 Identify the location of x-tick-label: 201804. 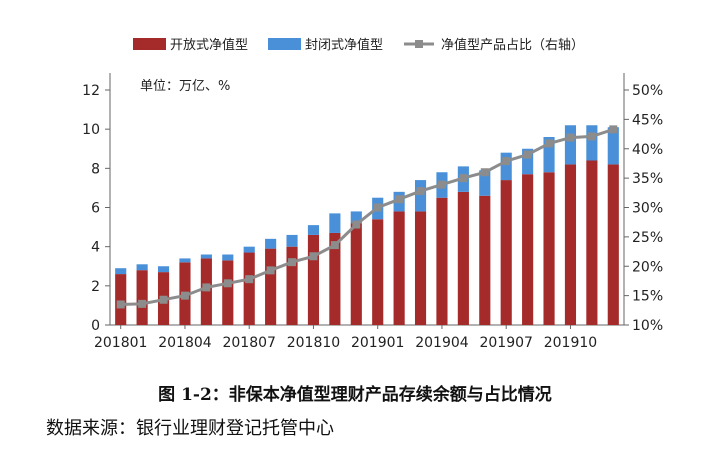
(185, 343).